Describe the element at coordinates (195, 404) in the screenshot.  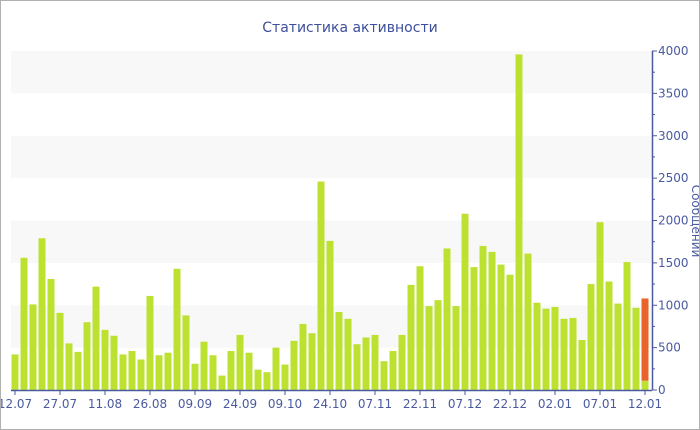
I see `x-tick-label: 09.09` at that location.